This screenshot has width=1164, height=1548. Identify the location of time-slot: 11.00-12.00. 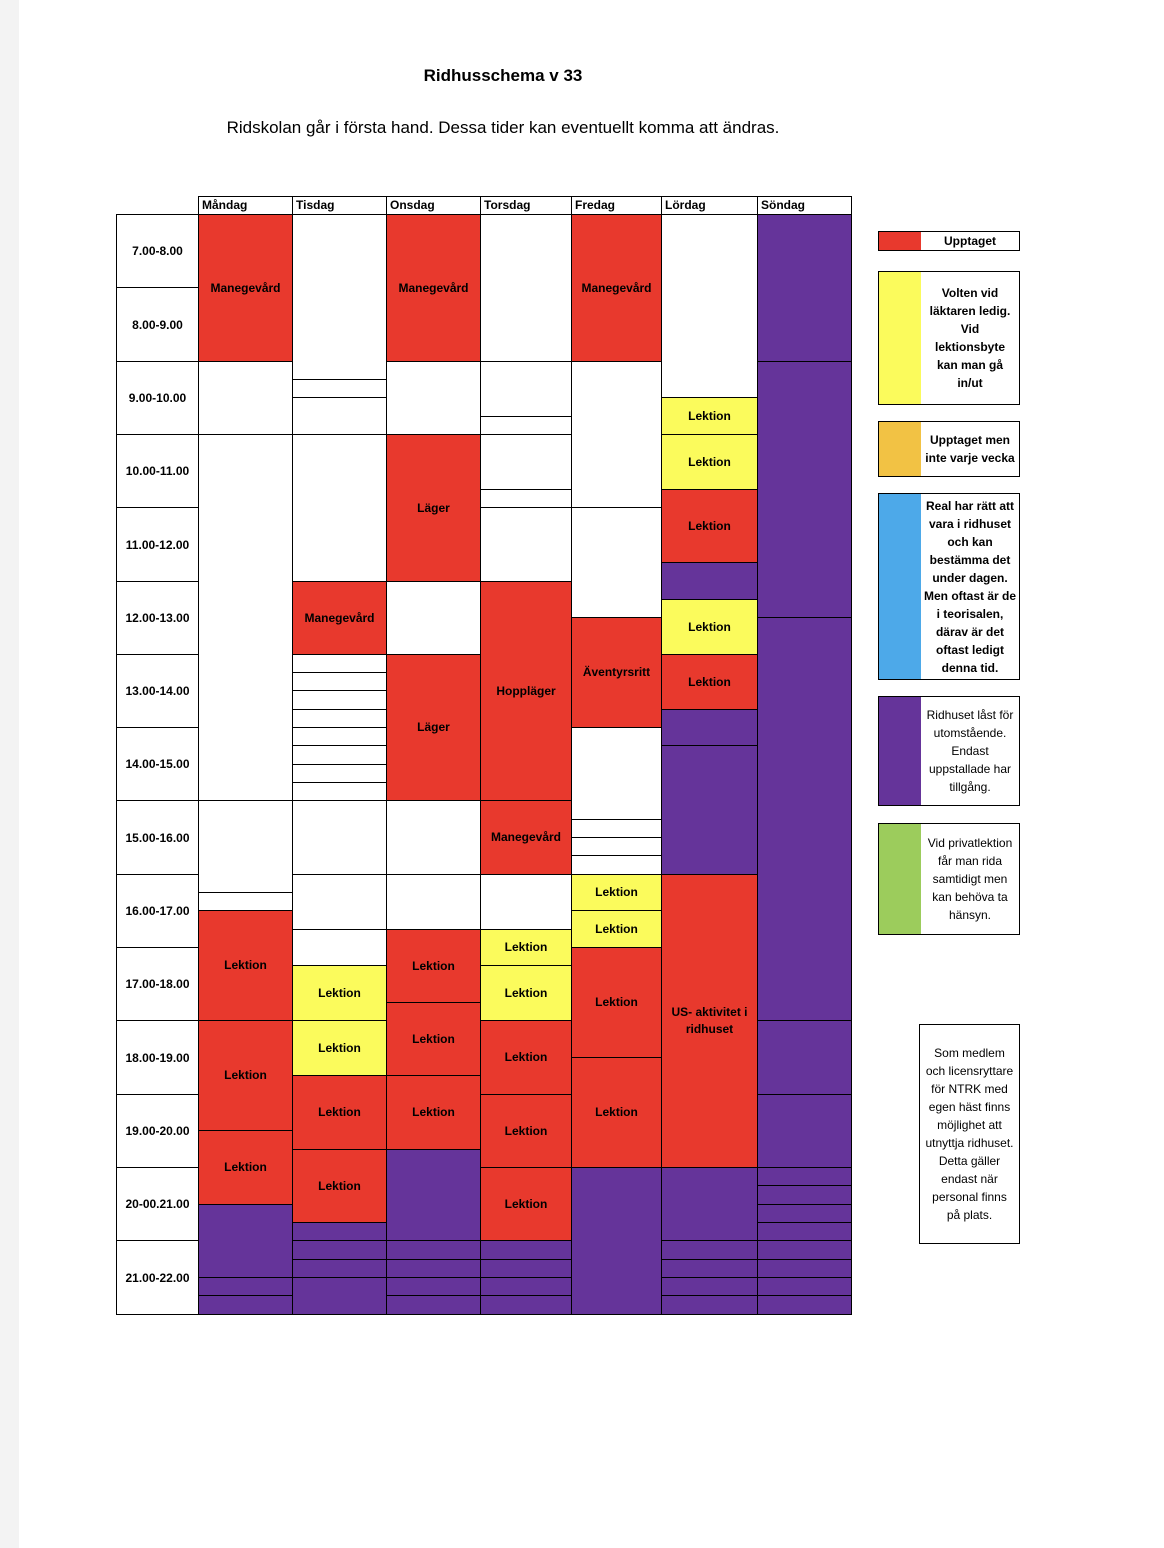
(157, 544).